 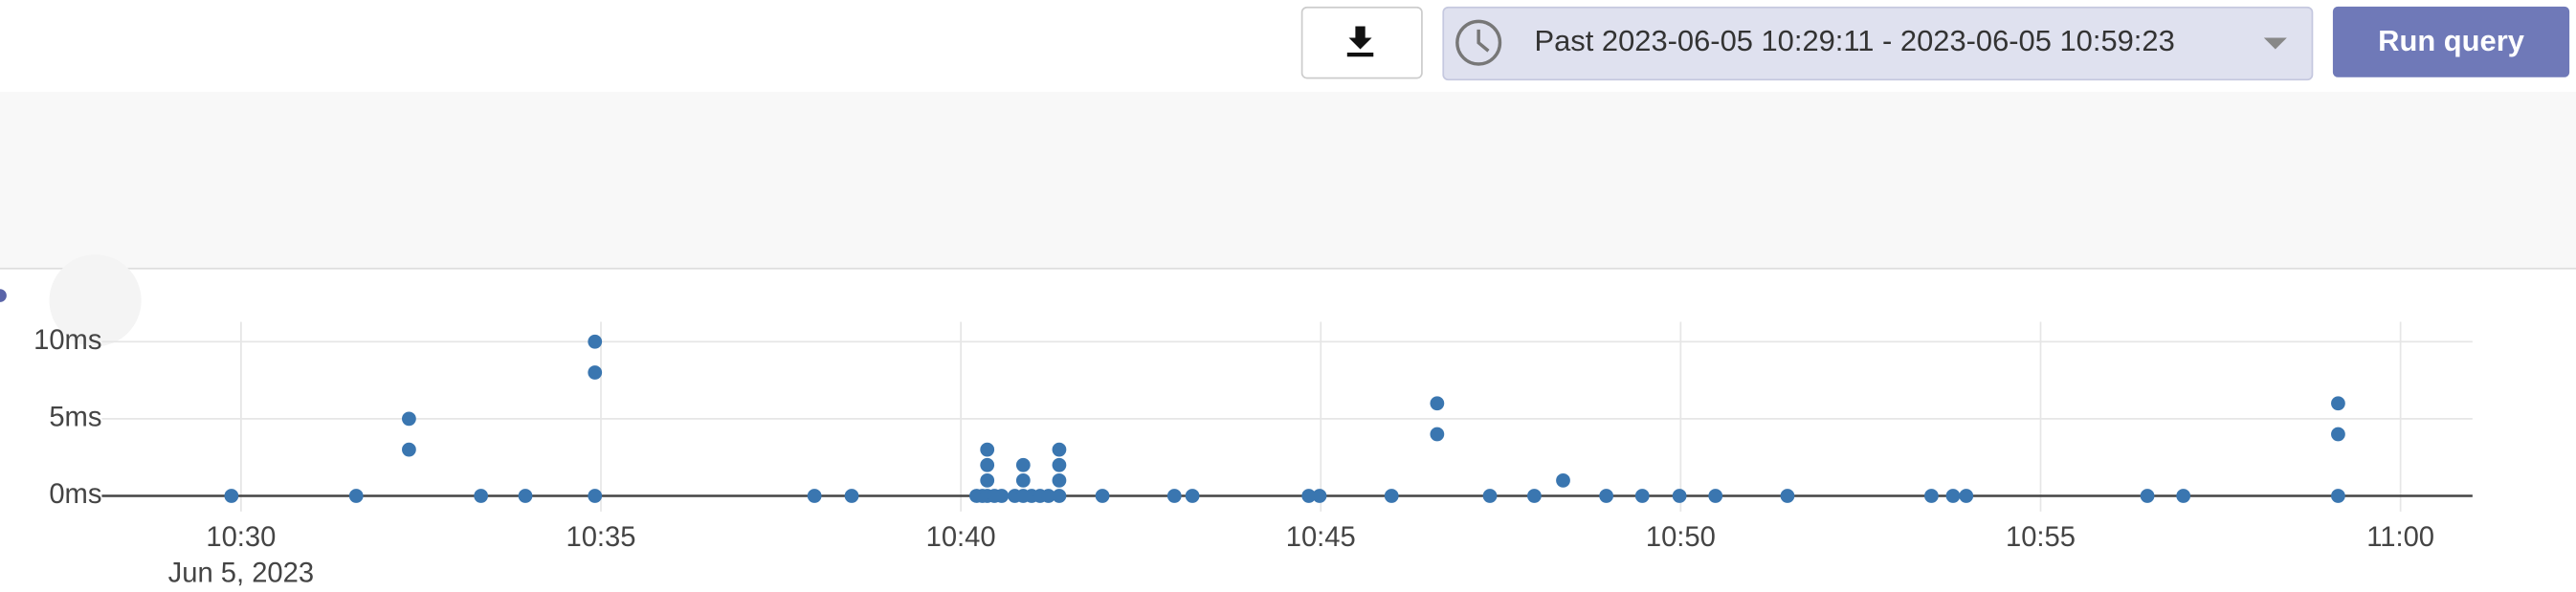 I want to click on time-picker, so click(x=1878, y=43).